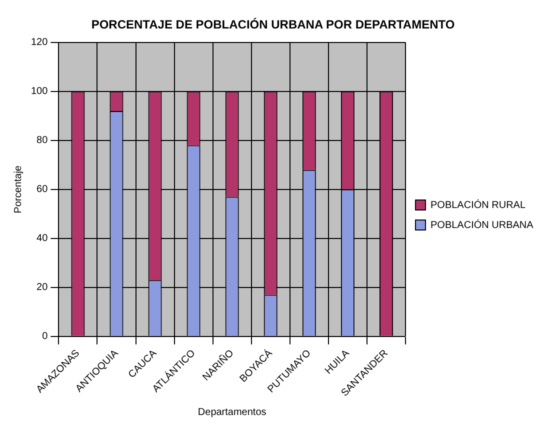 The width and height of the screenshot is (548, 432). I want to click on x-axis-title: Departamentos, so click(232, 412).